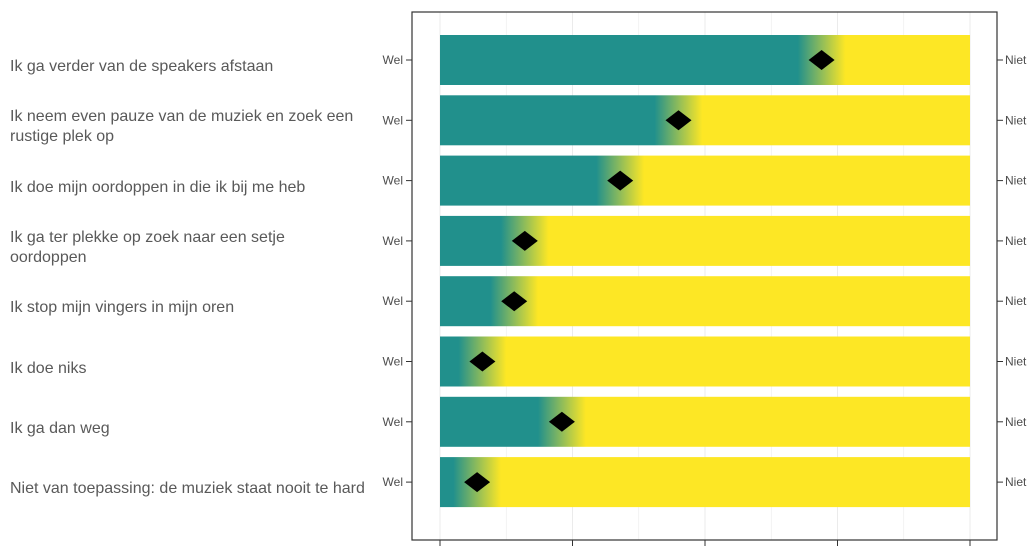  I want to click on category-label: Ik ga dan weg, so click(60, 428).